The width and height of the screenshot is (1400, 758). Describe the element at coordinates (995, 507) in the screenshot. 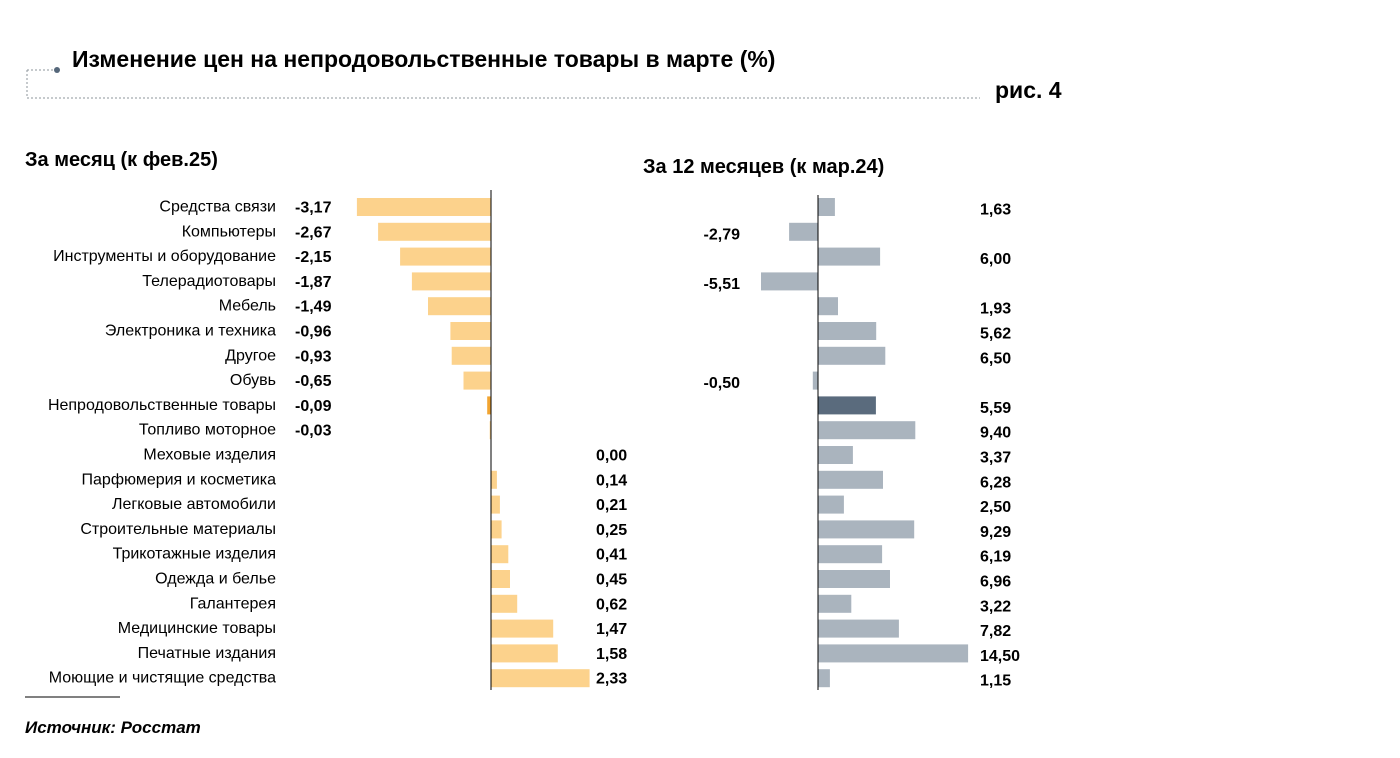

I see `value-label-year-12: 2,50` at that location.